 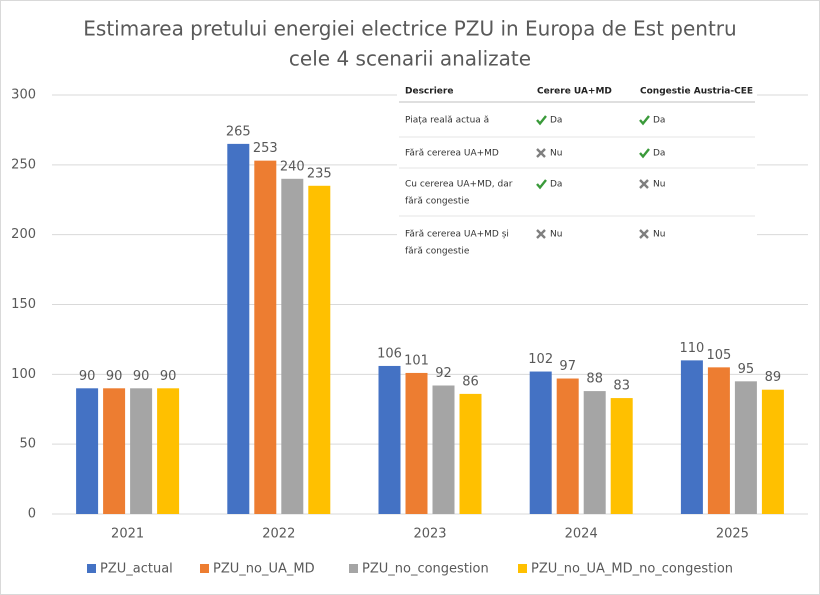 I want to click on data-label: 95, so click(x=746, y=369).